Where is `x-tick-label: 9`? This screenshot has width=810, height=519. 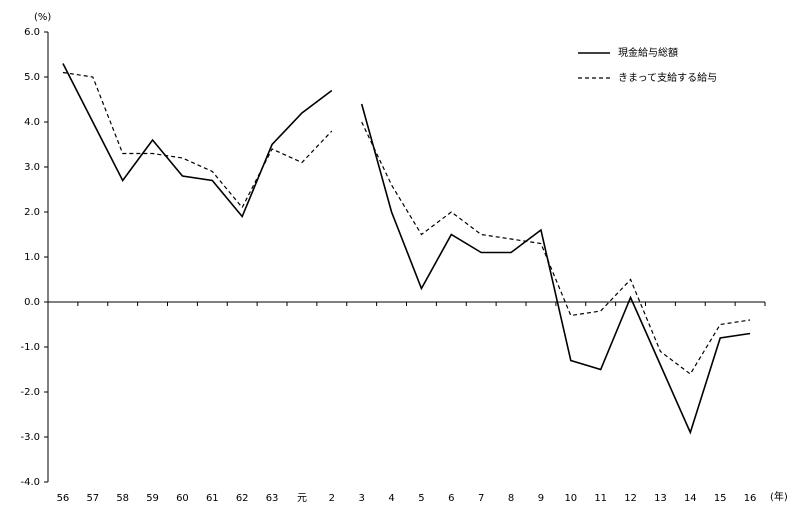
x-tick-label: 9 is located at coordinates (541, 498).